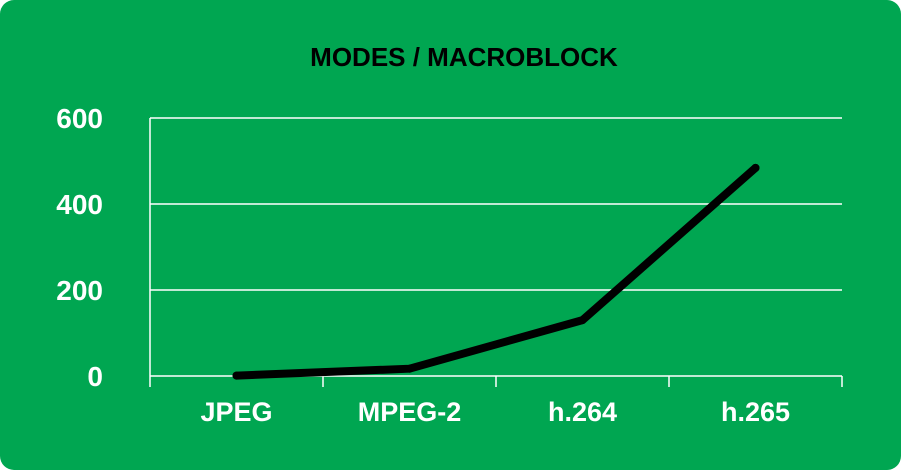 This screenshot has height=470, width=901. Describe the element at coordinates (79, 290) in the screenshot. I see `y-tick-label: 200` at that location.